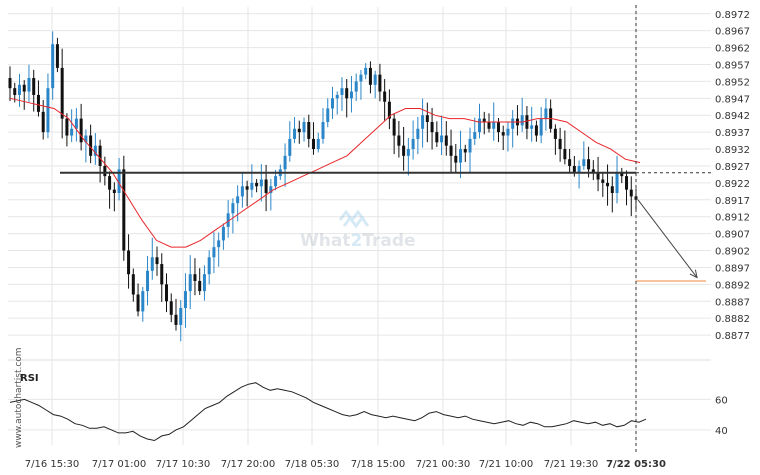 This screenshot has height=475, width=760. I want to click on rsi-tick-label: 60, so click(721, 400).